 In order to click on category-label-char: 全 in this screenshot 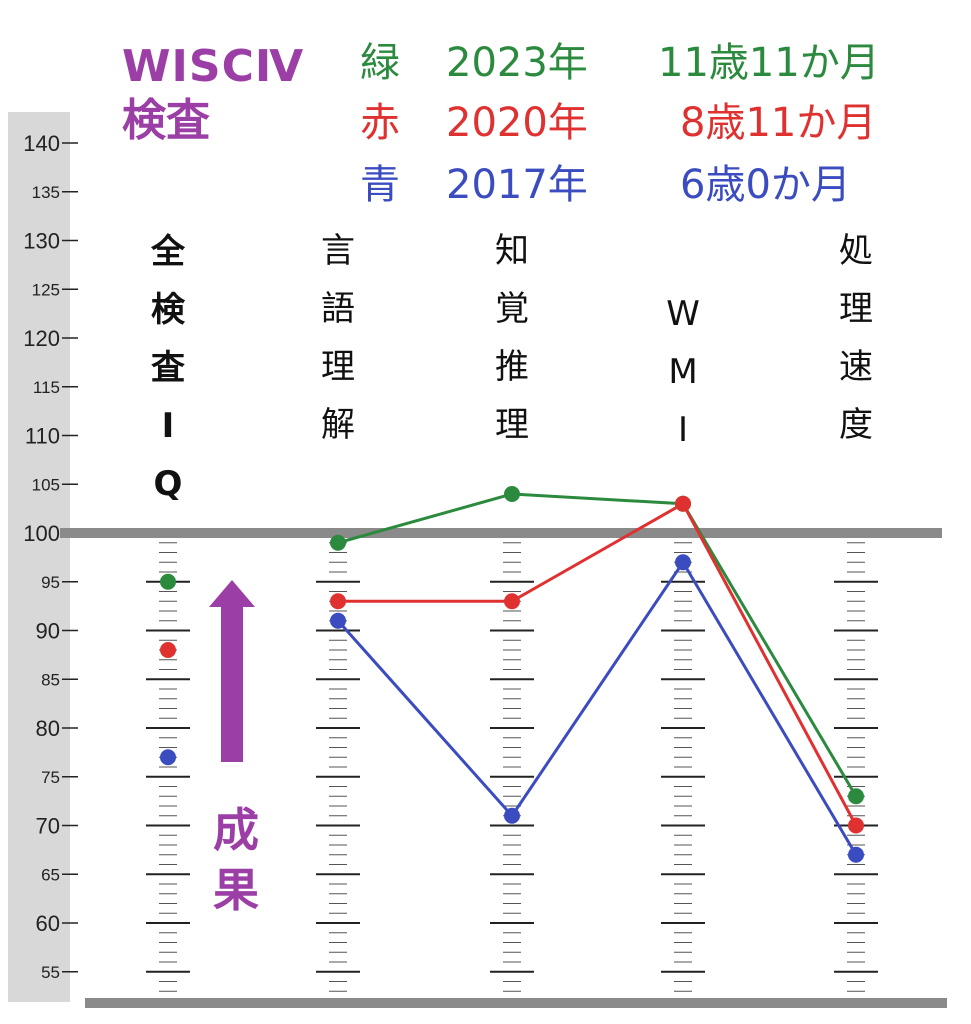, I will do `click(168, 252)`.